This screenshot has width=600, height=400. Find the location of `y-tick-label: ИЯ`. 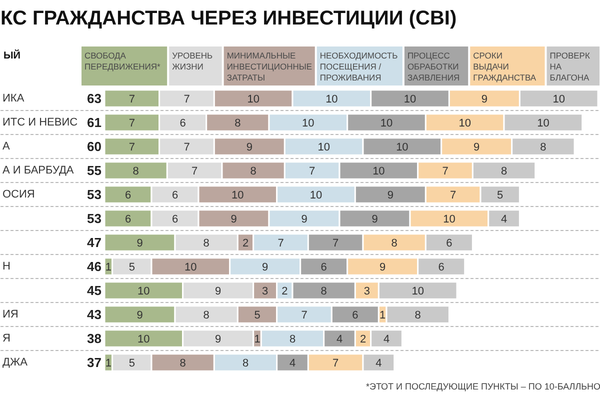

y-tick-label: ИЯ is located at coordinates (10, 314).